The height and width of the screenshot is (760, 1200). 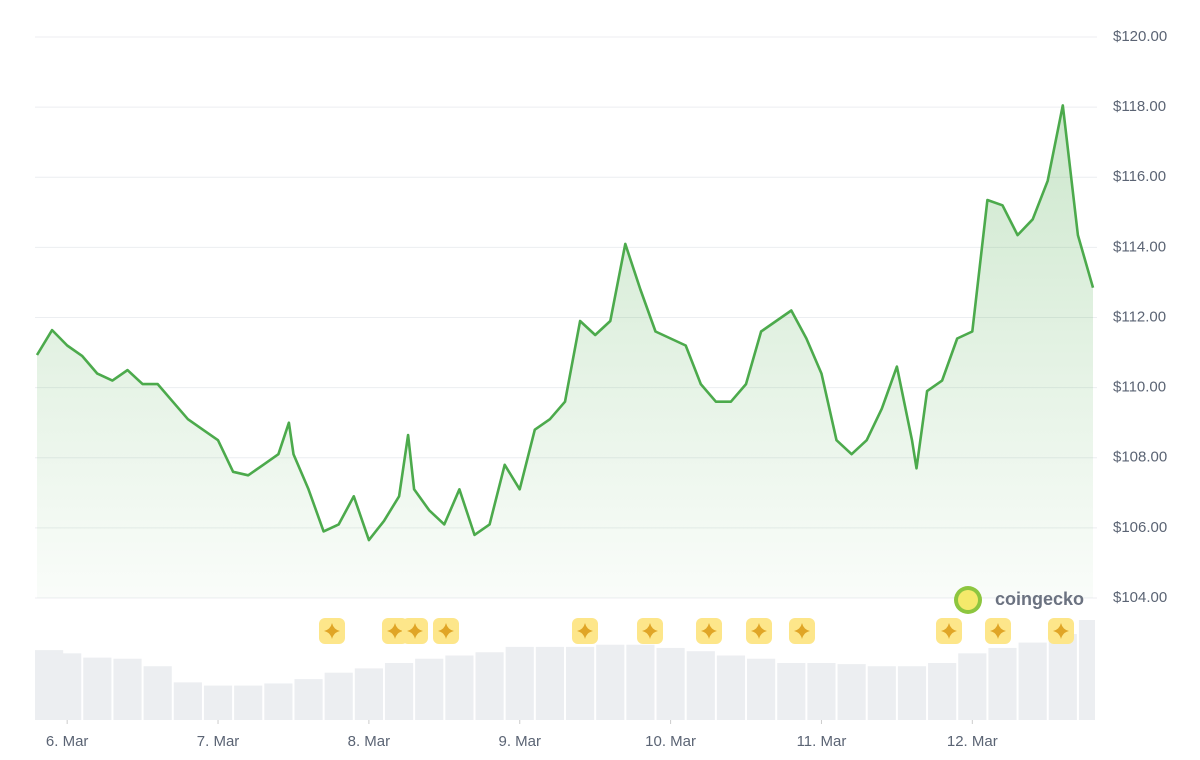 I want to click on y-tick-label: $108.00, so click(x=1140, y=457).